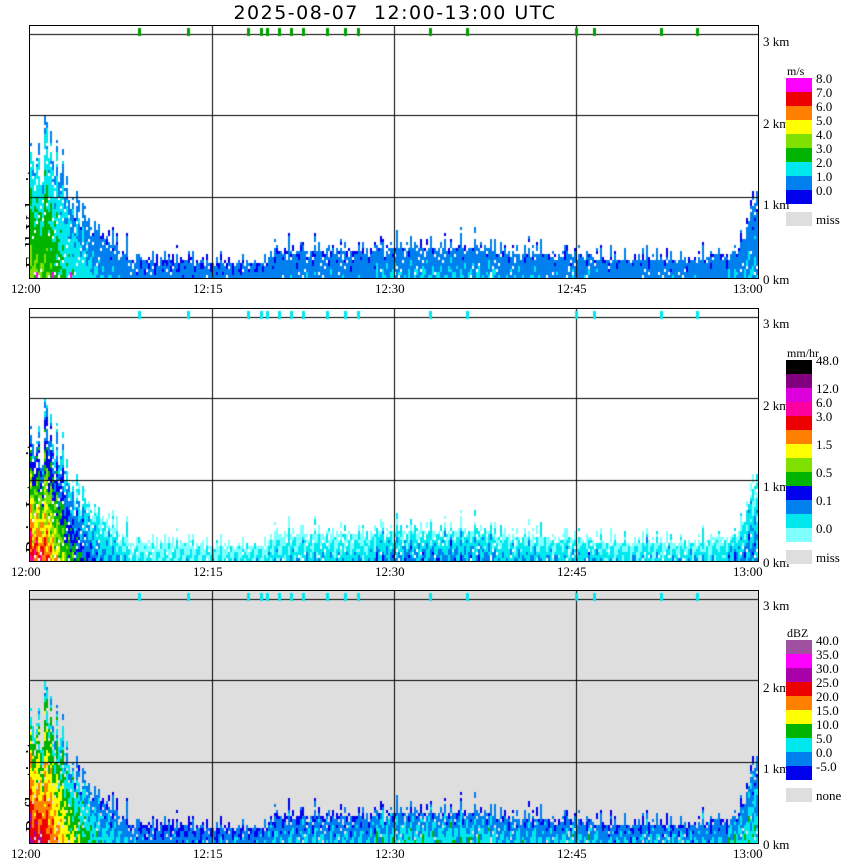 The height and width of the screenshot is (868, 850). Describe the element at coordinates (26, 571) in the screenshot. I see `xtick-1200-p2: 12:00` at that location.